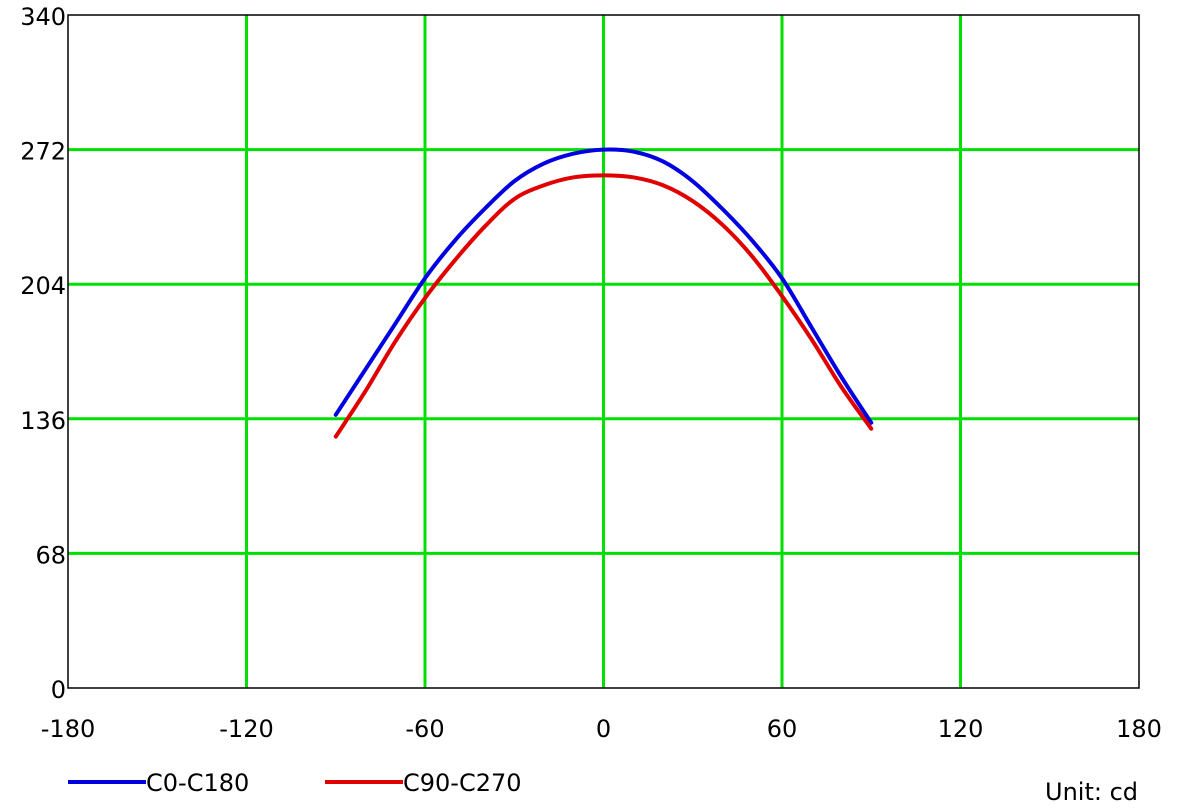  What do you see at coordinates (782, 729) in the screenshot?
I see `x-tick-label: 60` at bounding box center [782, 729].